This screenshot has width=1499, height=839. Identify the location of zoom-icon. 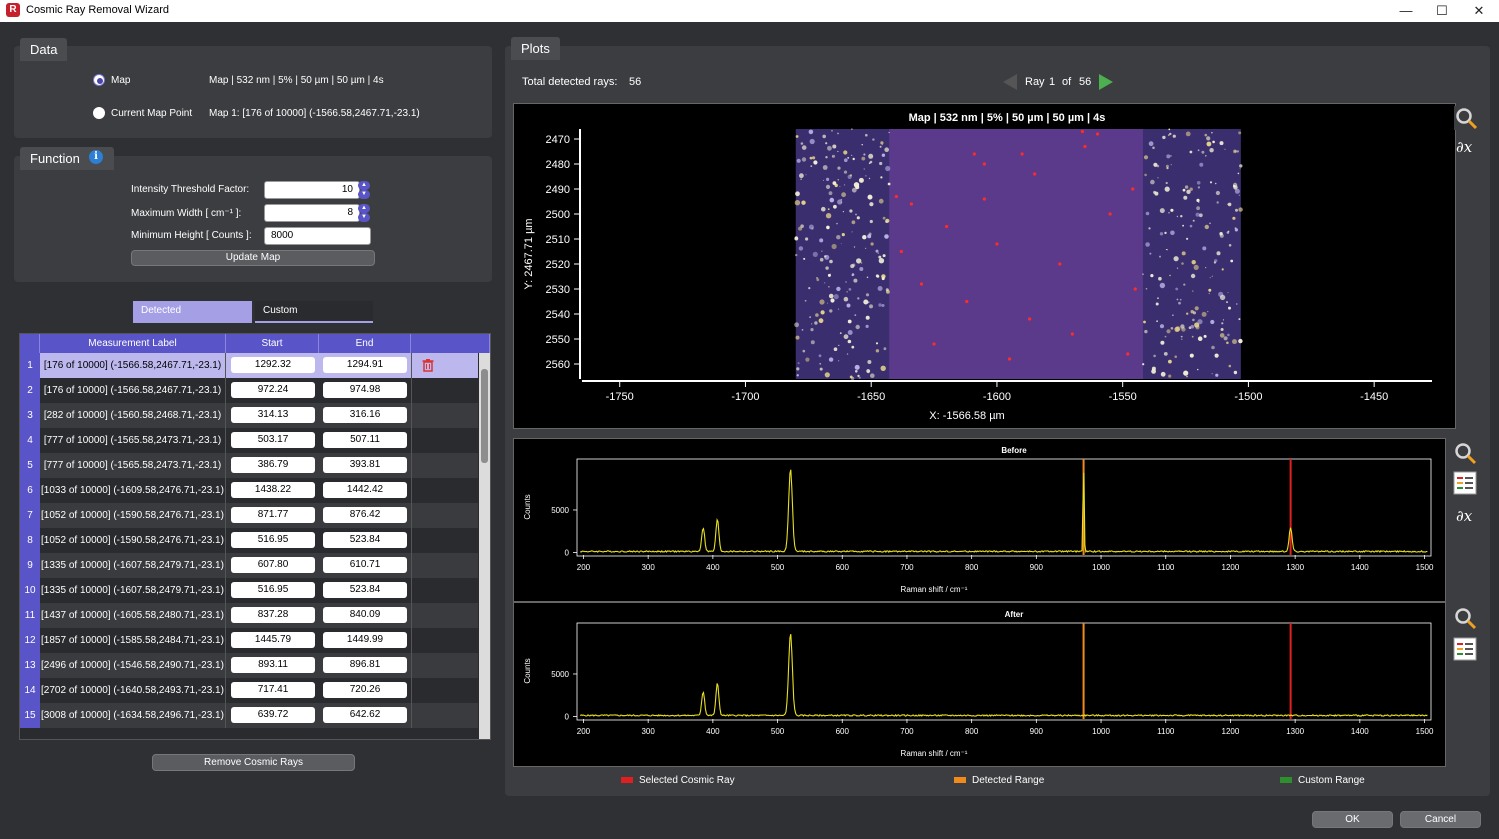
(1466, 118).